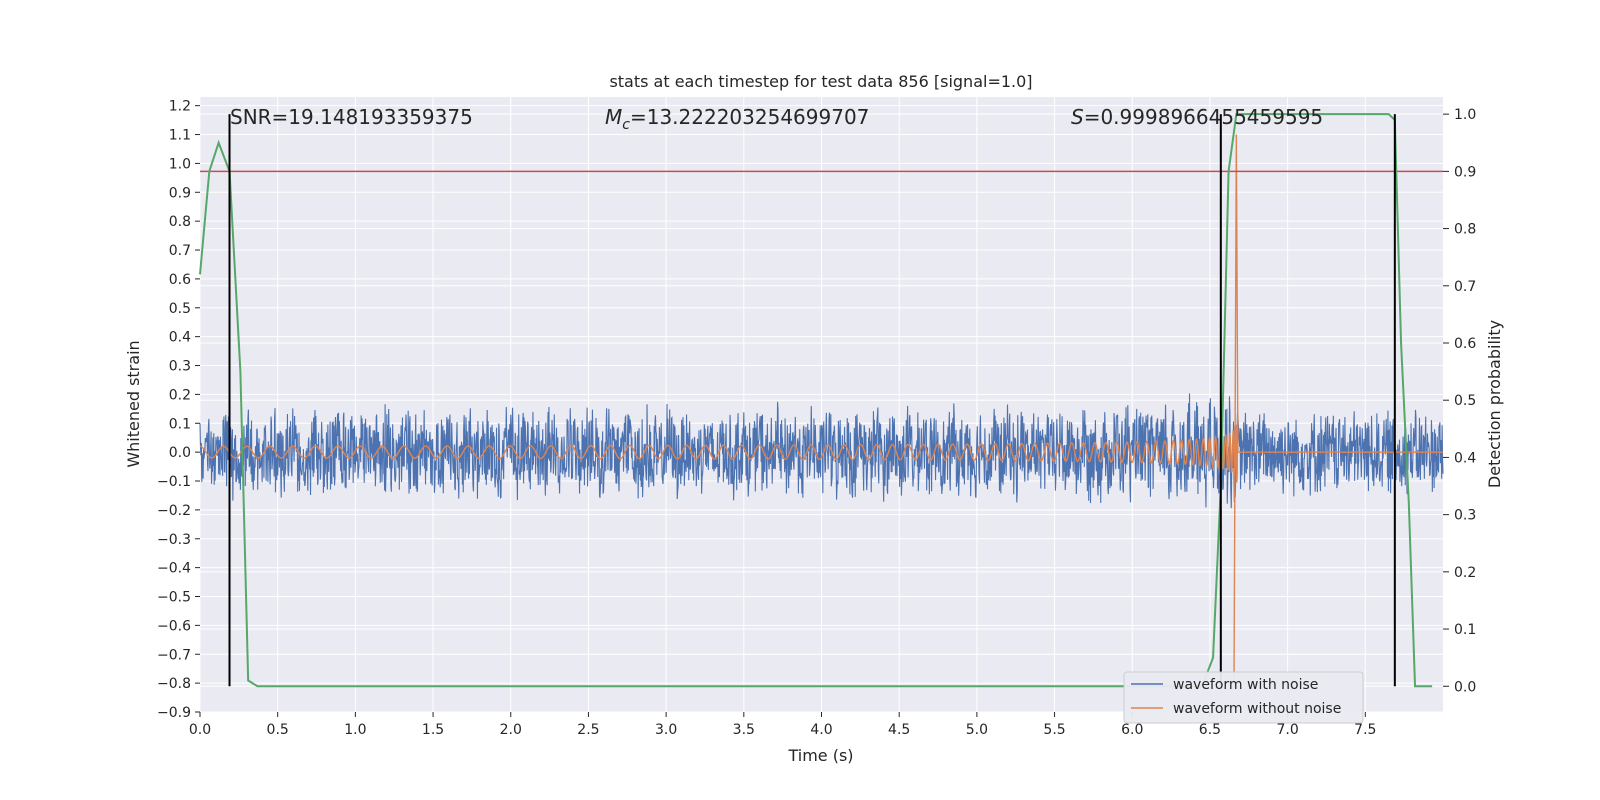 The height and width of the screenshot is (800, 1600). I want to click on y-left-tick-label: −0.9, so click(174, 713).